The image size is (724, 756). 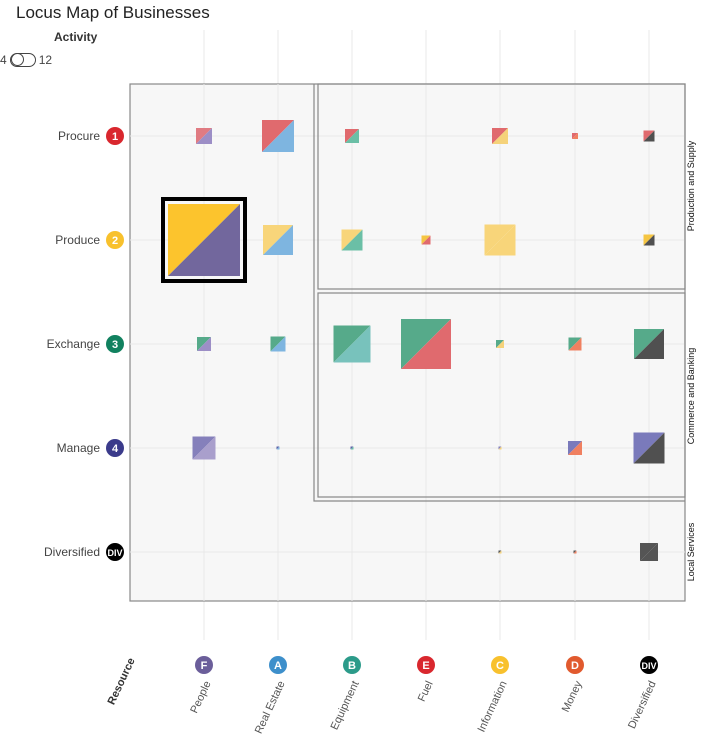 I want to click on group-label: Commerce and Banking, so click(x=691, y=396).